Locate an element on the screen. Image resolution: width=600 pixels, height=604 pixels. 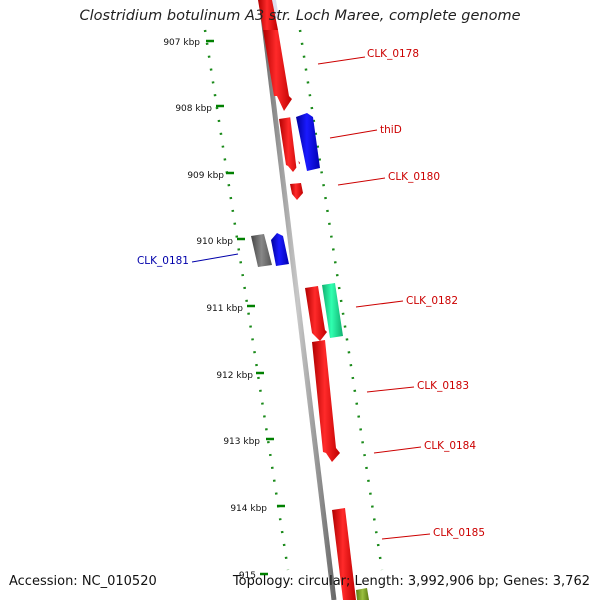
gene-label: CLK_0183 is located at coordinates (443, 386).